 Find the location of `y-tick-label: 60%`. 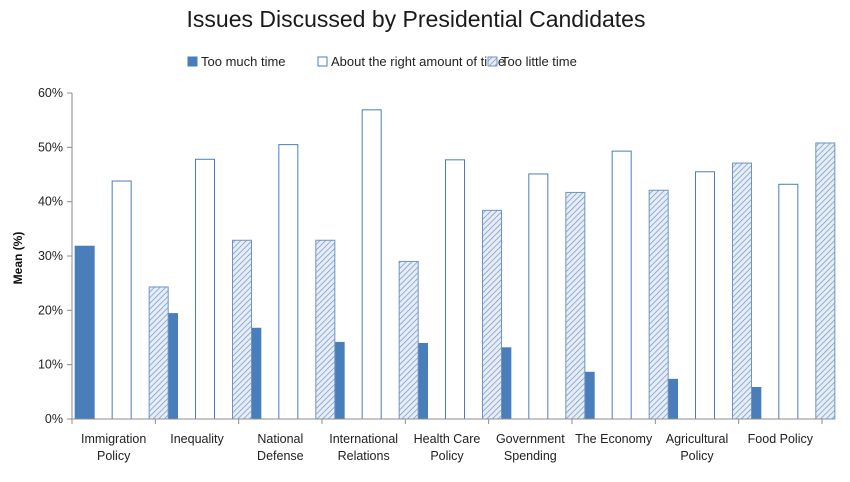

y-tick-label: 60% is located at coordinates (50, 93).